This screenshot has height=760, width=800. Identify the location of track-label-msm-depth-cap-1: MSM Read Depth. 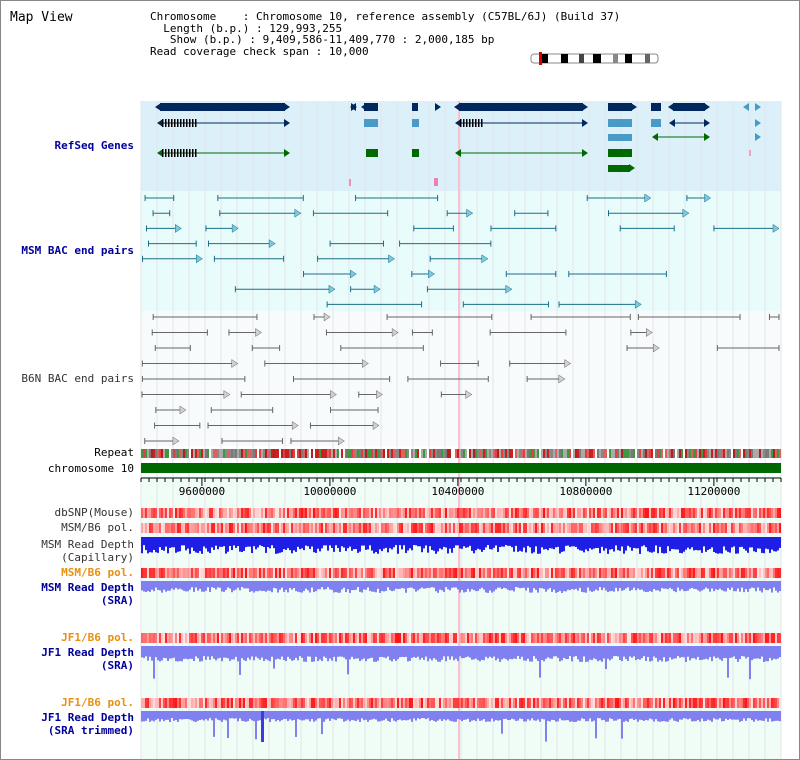
(87, 544).